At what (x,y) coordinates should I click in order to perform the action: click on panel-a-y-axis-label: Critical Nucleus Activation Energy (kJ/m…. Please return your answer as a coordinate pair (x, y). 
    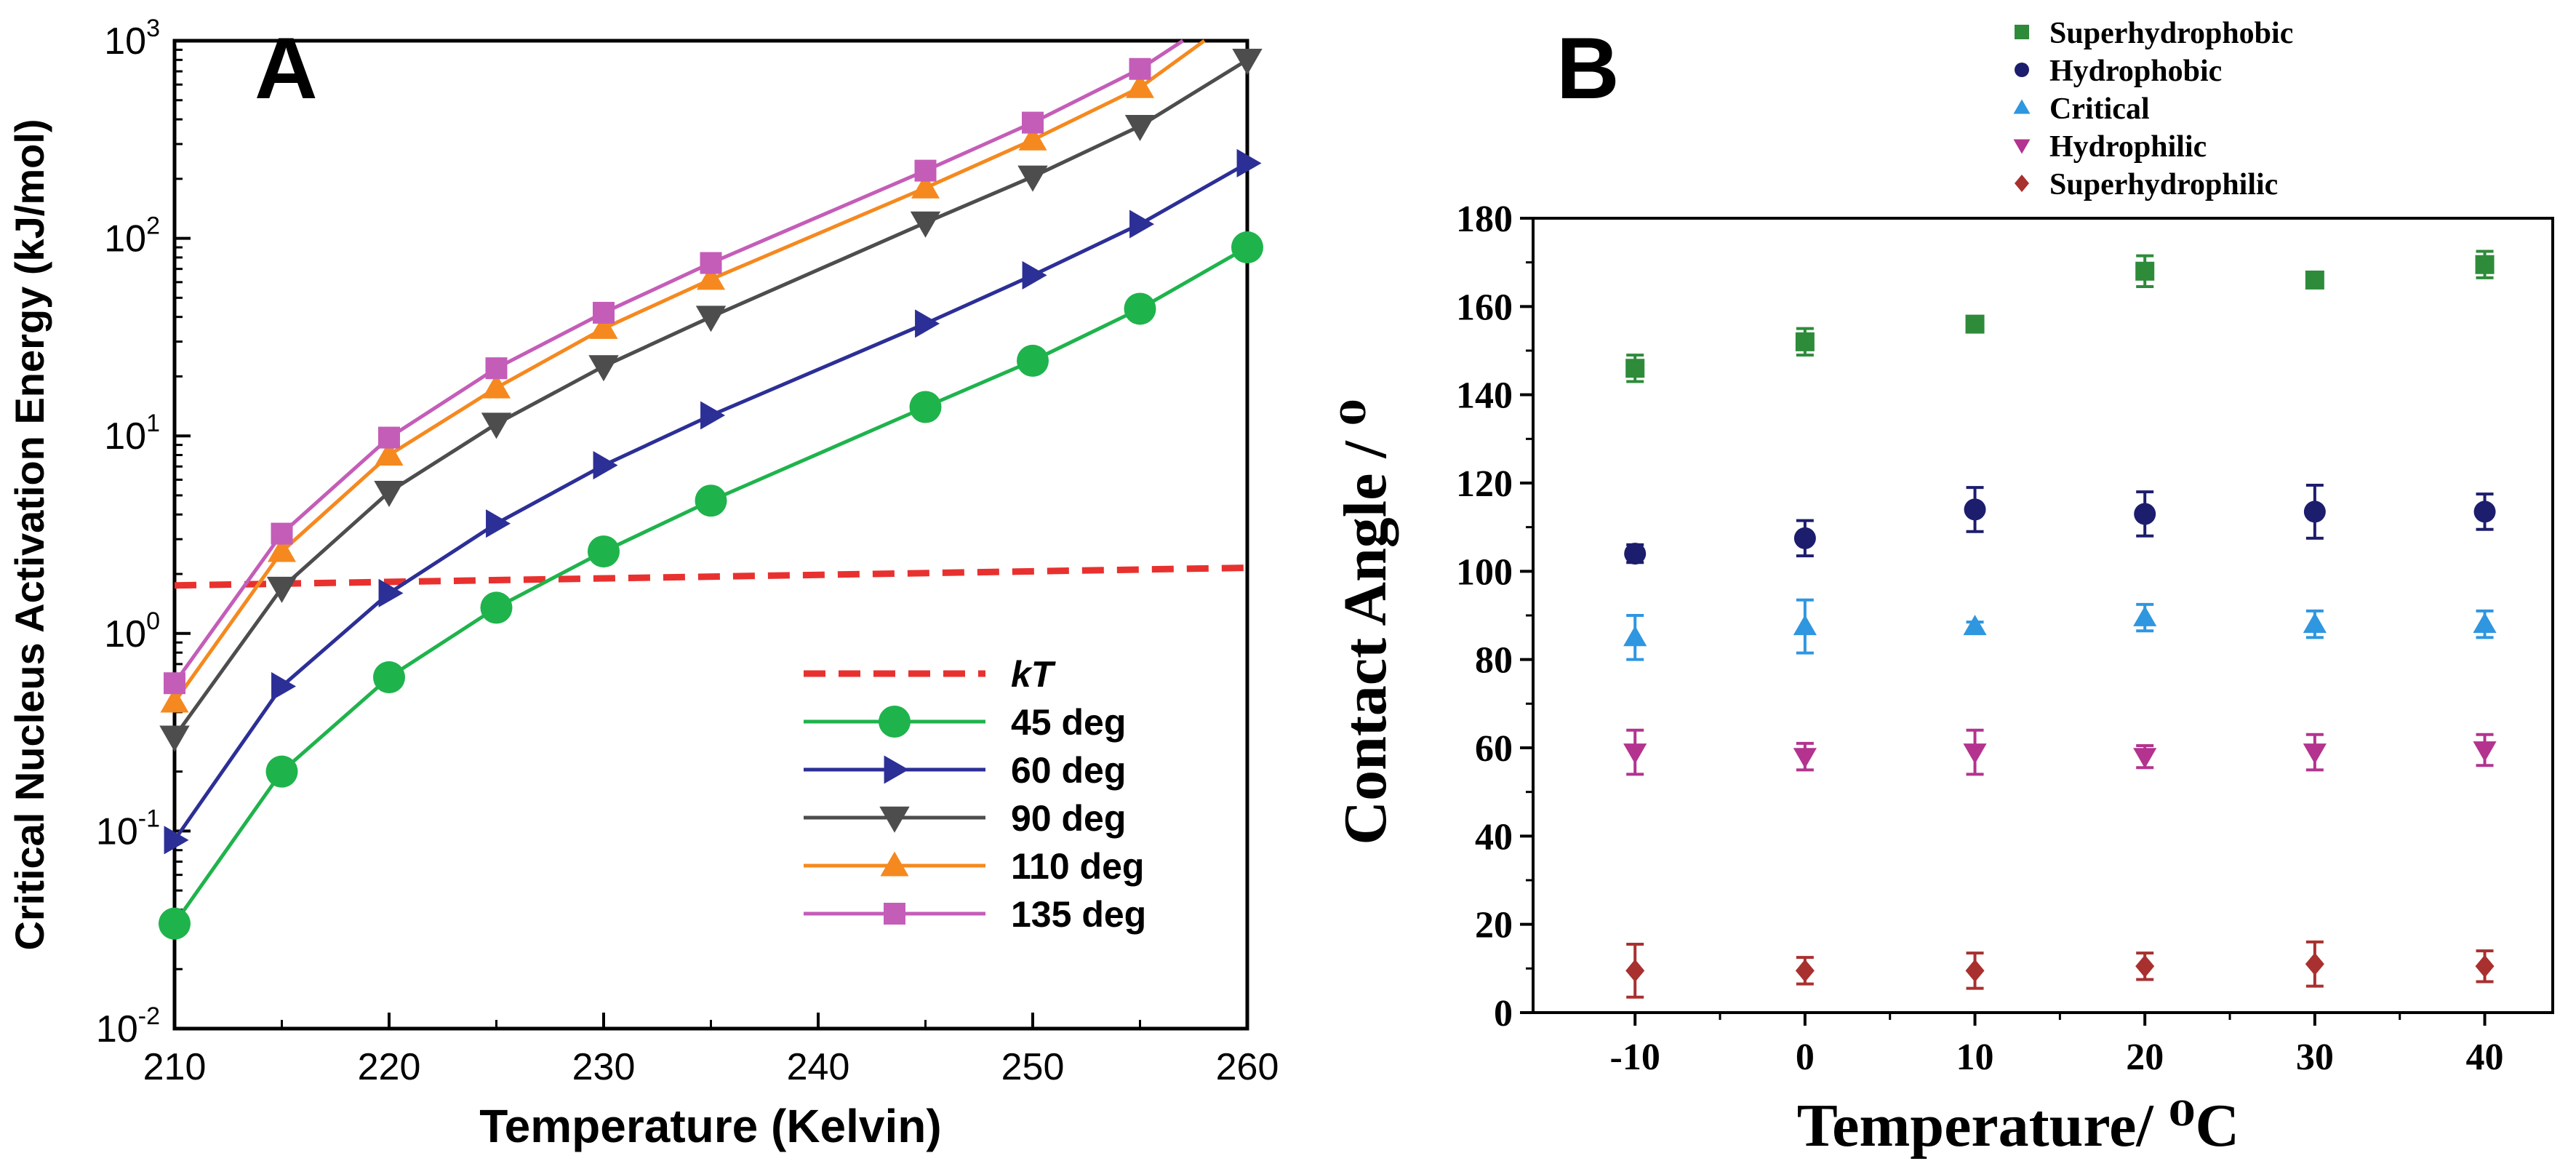
    Looking at the image, I should click on (29, 534).